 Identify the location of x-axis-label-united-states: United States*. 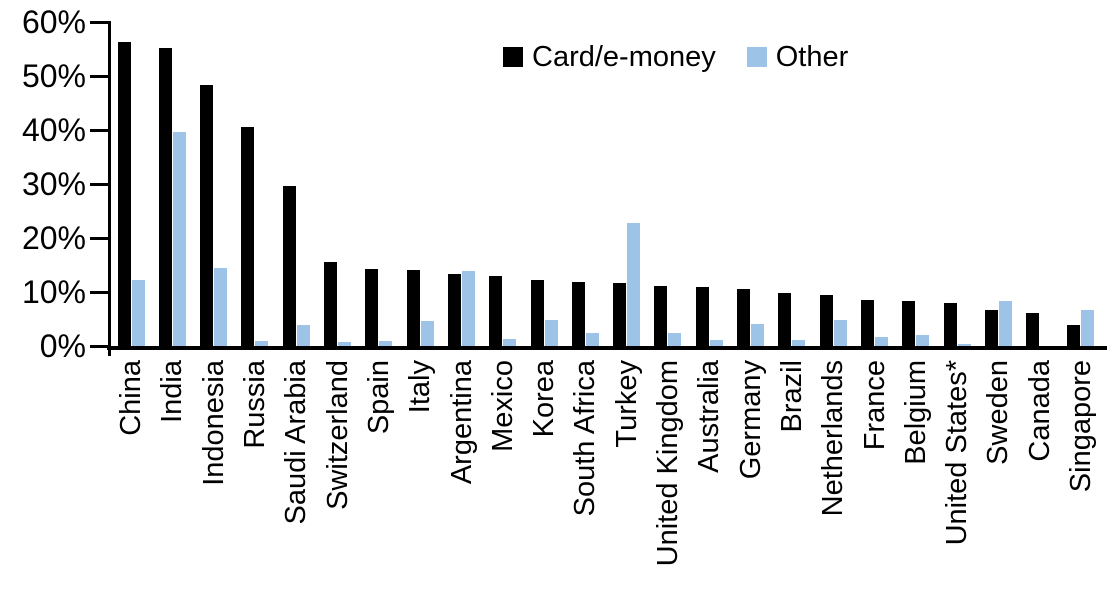
(957, 453).